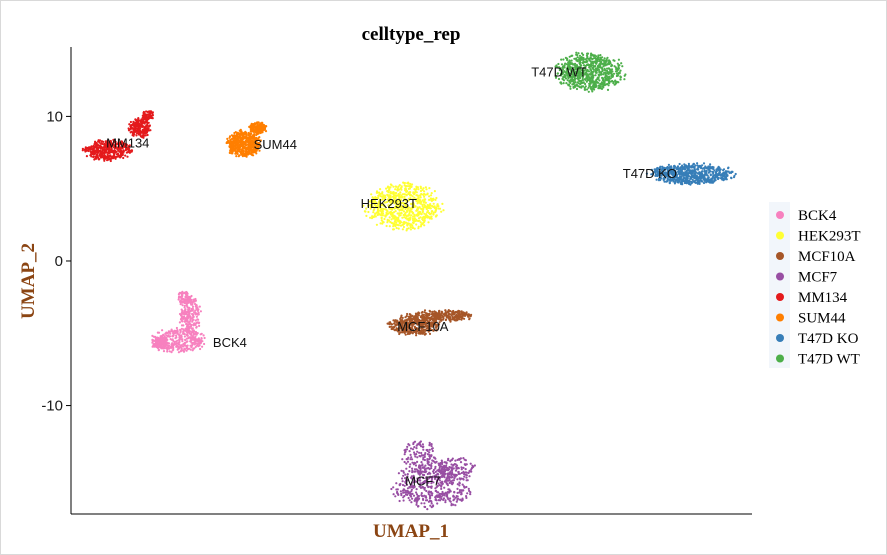 Image resolution: width=887 pixels, height=555 pixels. Describe the element at coordinates (403, 206) in the screenshot. I see `series-hek293t` at that location.